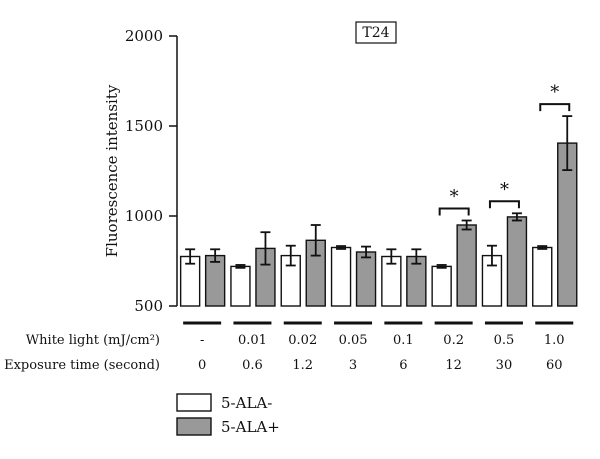 This screenshot has height=459, width=600. I want to click on row-value: 3, so click(353, 365).